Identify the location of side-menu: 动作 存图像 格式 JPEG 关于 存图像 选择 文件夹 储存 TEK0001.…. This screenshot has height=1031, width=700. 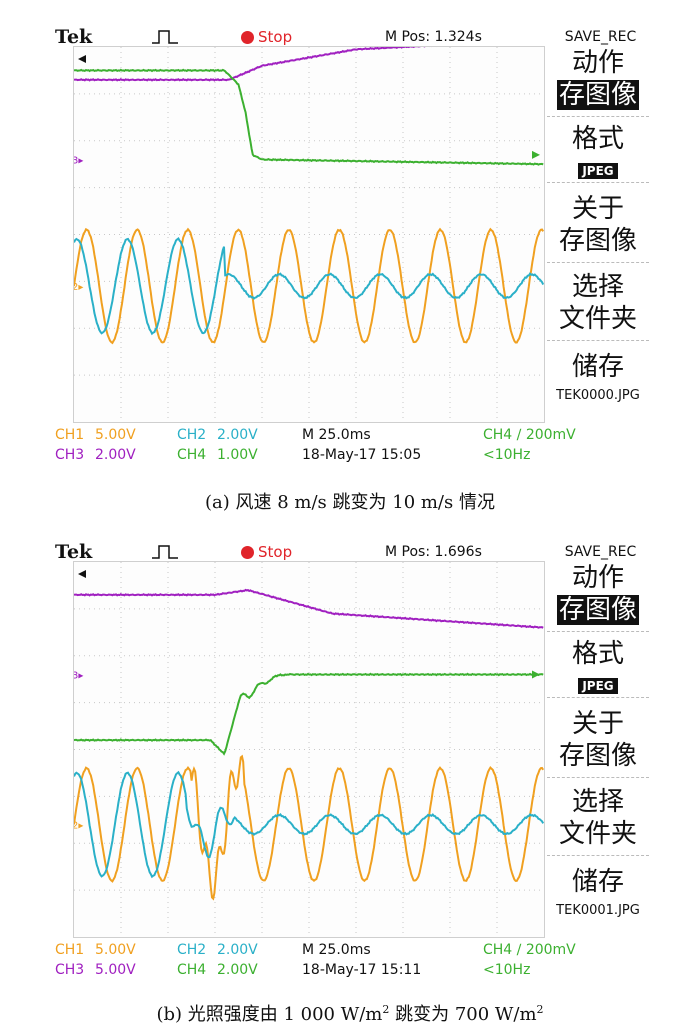
(598, 749).